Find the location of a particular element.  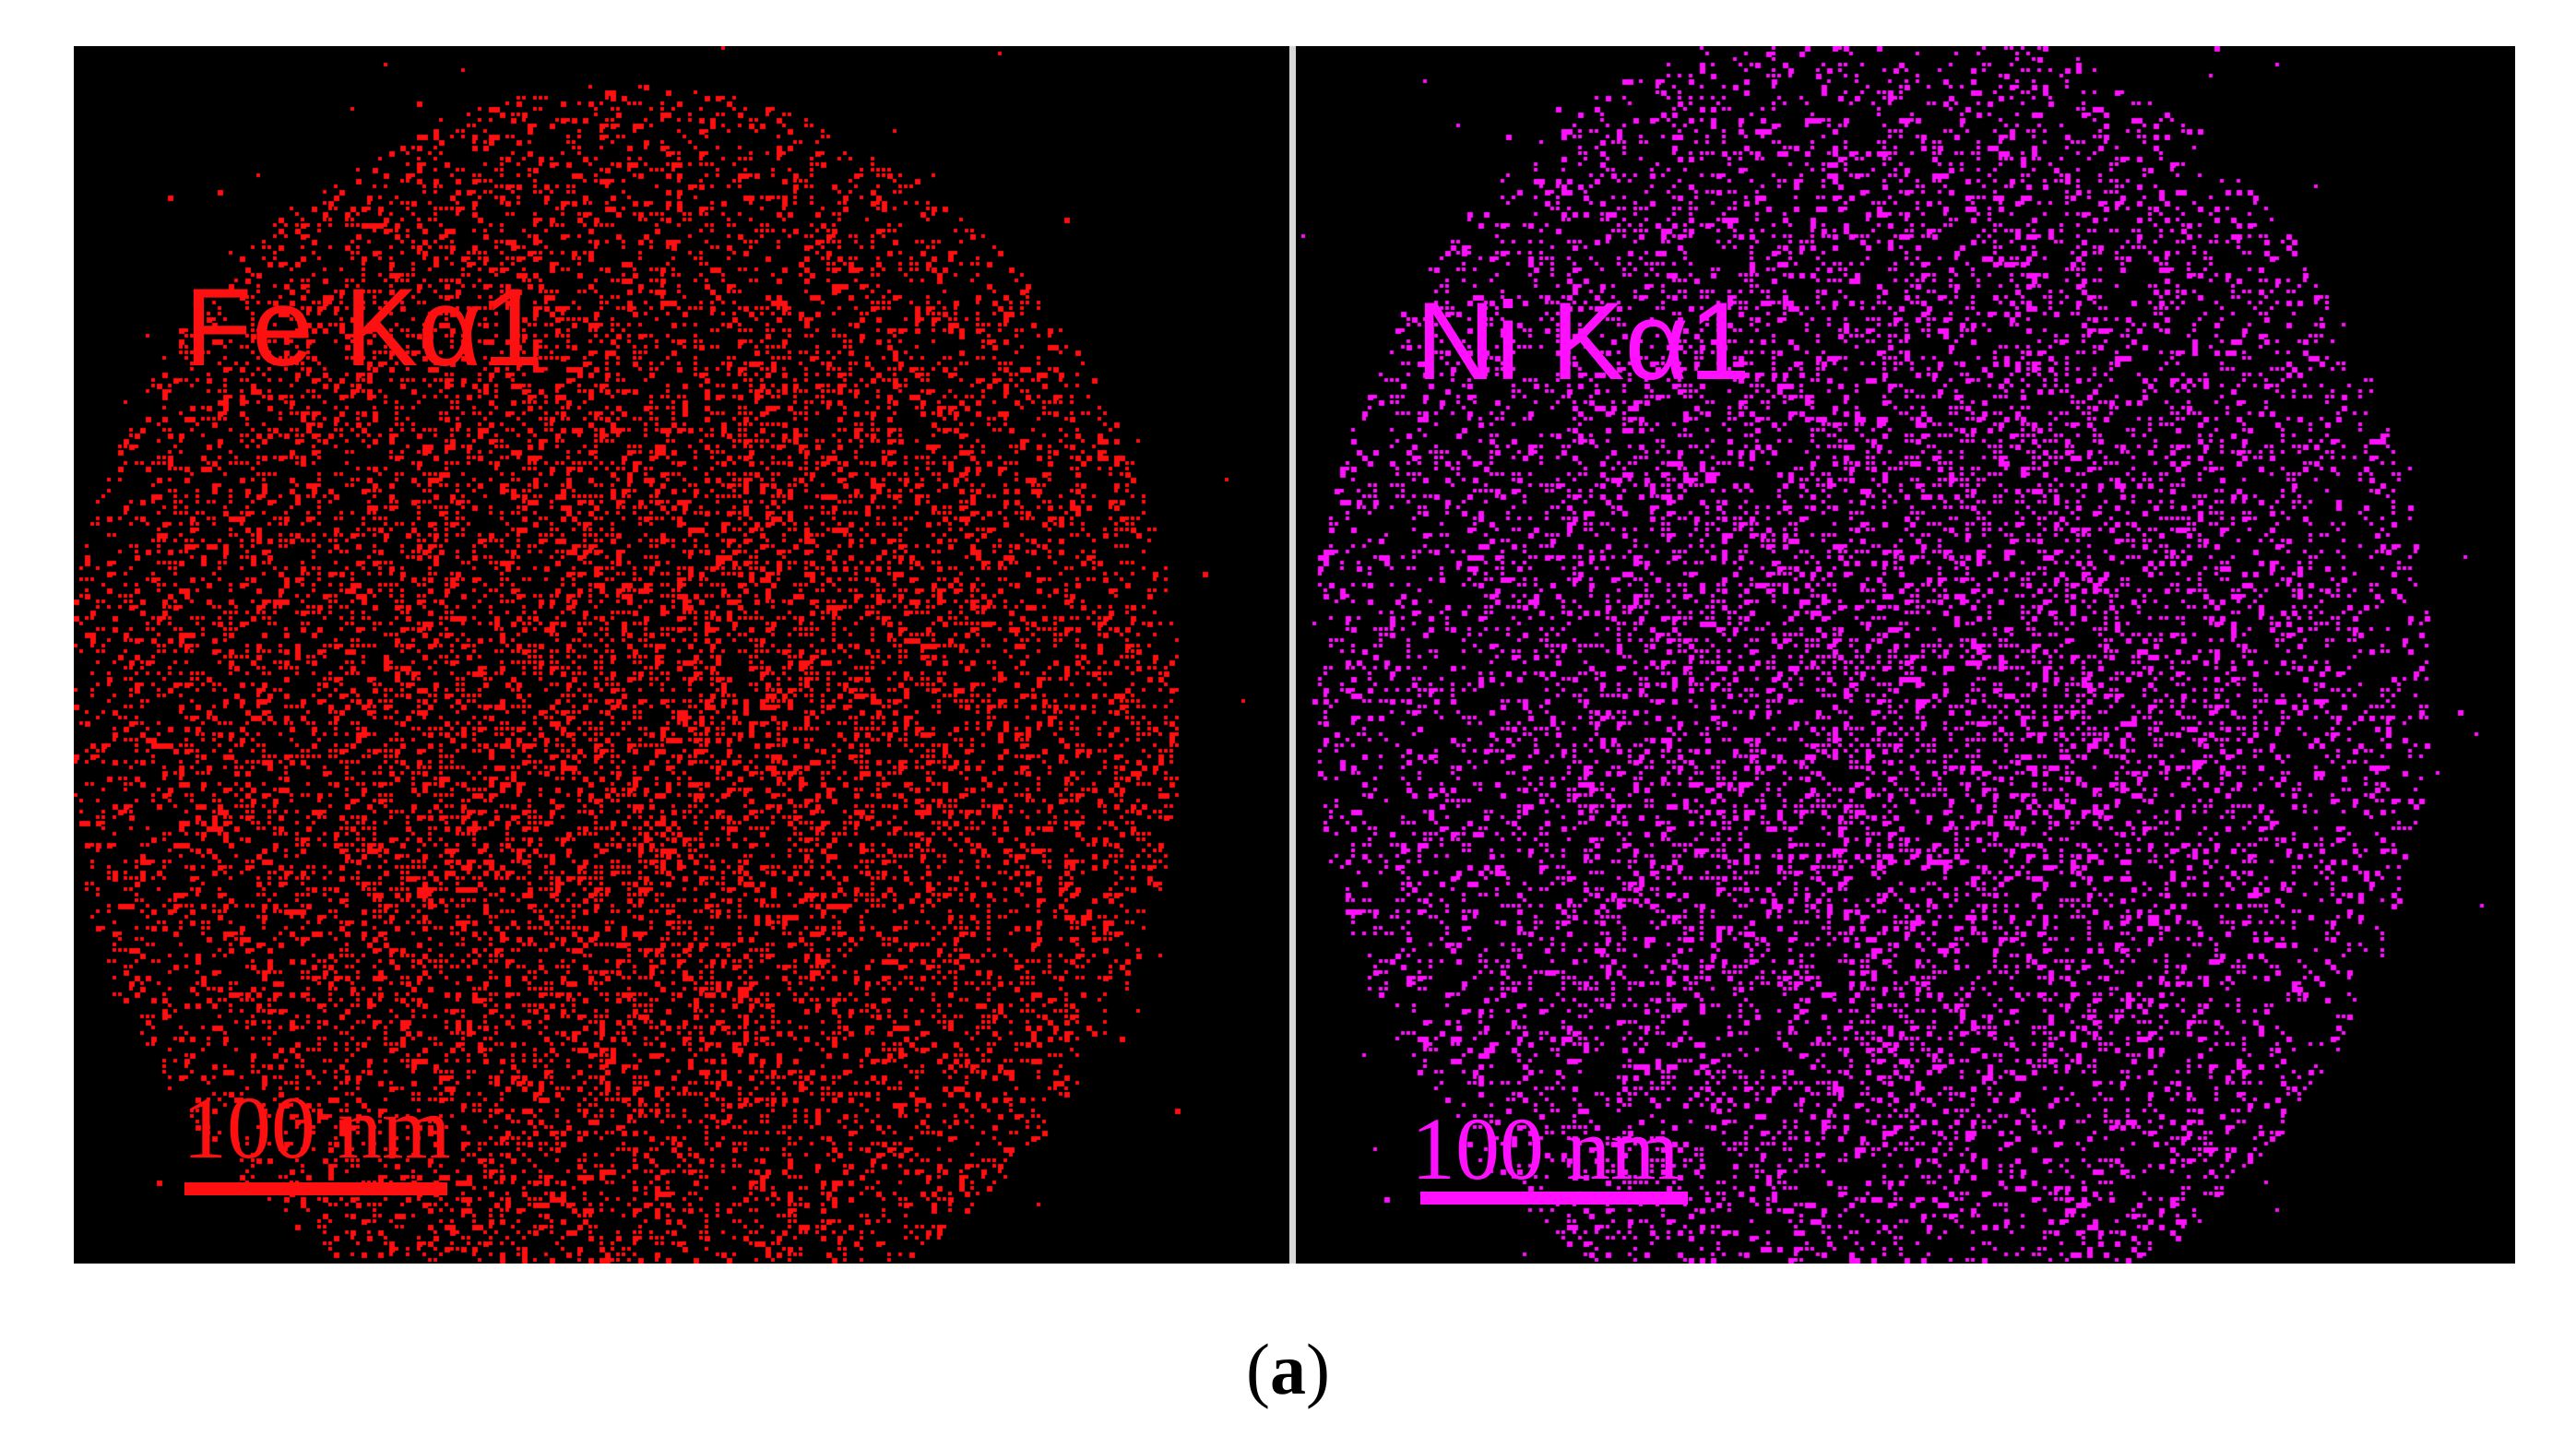

caption-open: ( is located at coordinates (1258, 1369).